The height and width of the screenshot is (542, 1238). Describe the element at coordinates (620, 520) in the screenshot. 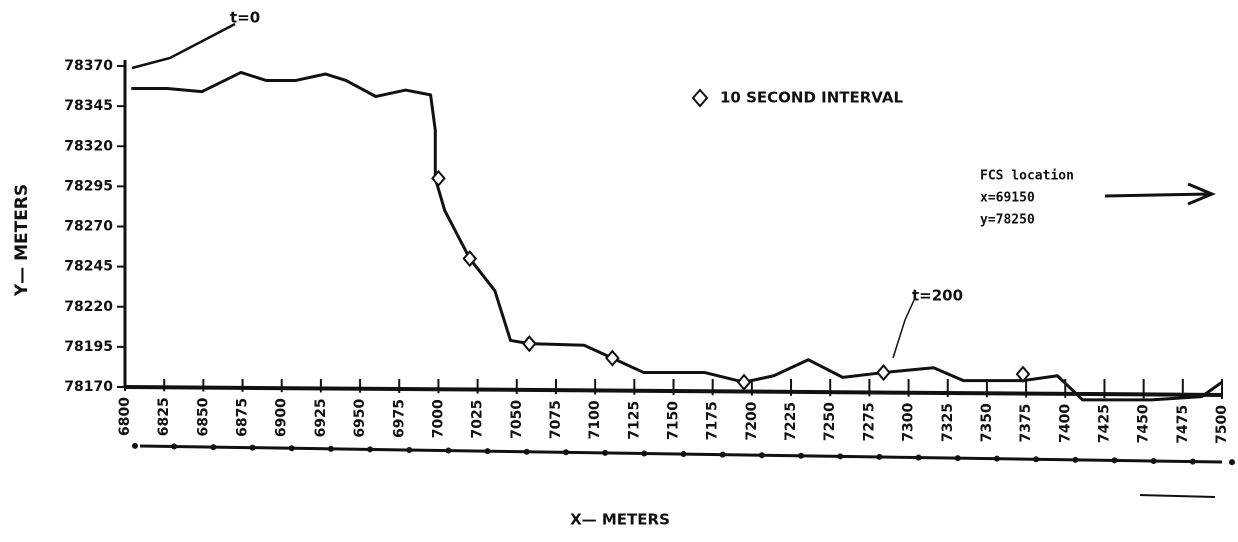

I see `x-axis-label: X— METERS` at that location.